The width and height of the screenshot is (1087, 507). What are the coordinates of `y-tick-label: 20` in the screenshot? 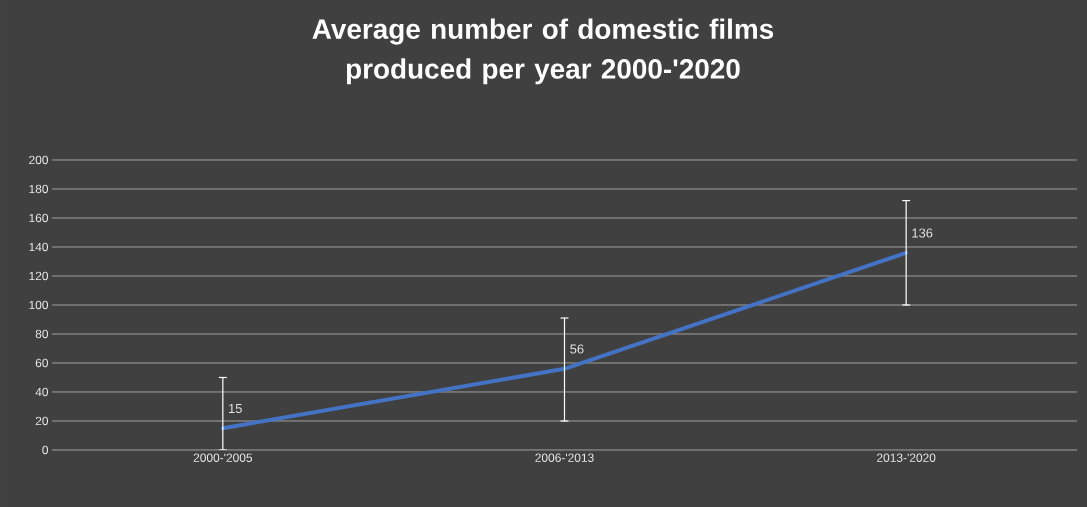 It's located at (42, 421).